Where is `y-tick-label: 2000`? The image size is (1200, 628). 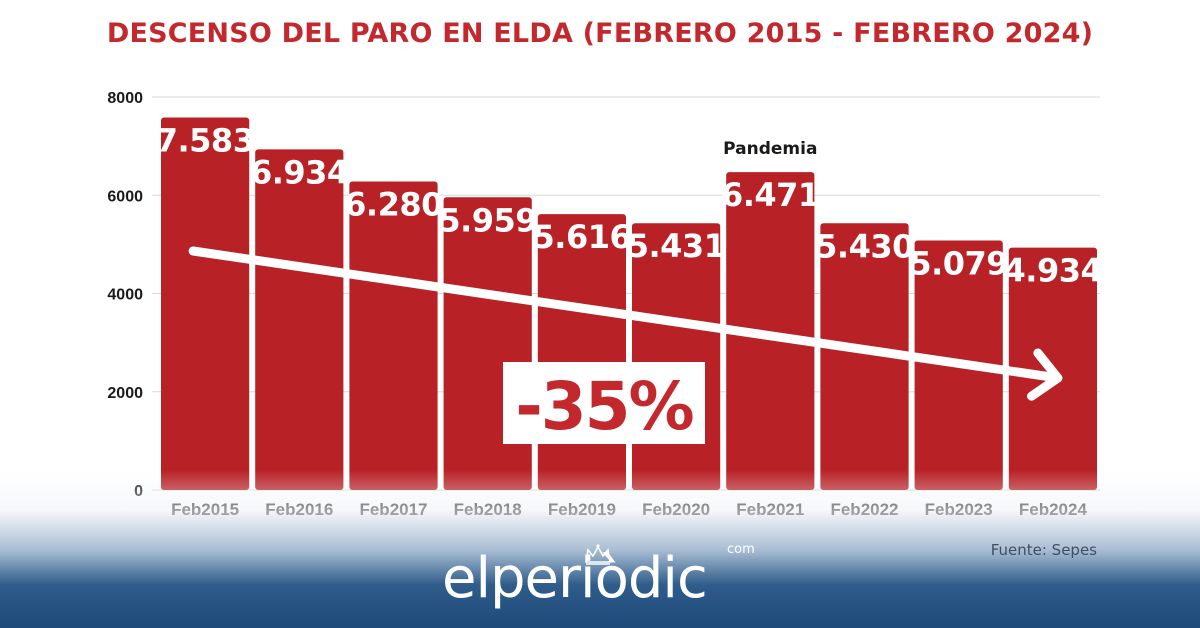 y-tick-label: 2000 is located at coordinates (125, 393).